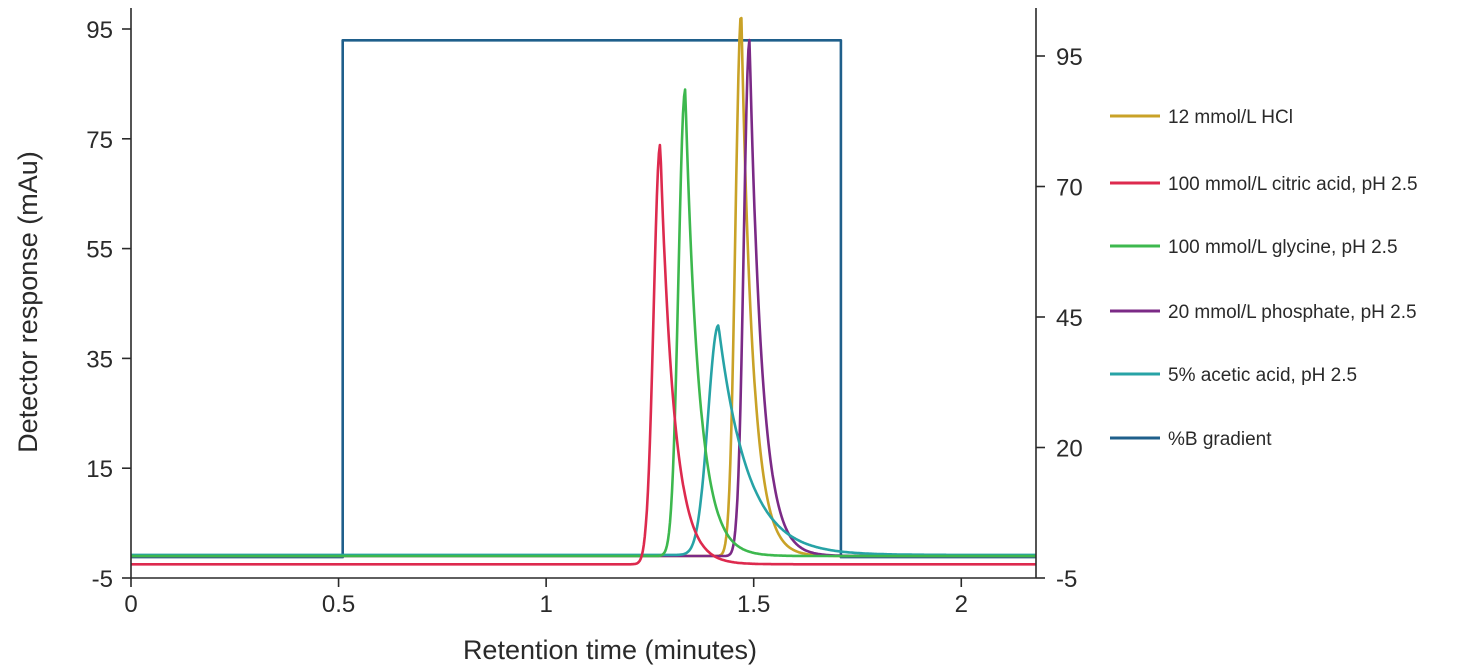  Describe the element at coordinates (1262, 375) in the screenshot. I see `legend-label: 5% acetic acid, pH 2.5` at that location.